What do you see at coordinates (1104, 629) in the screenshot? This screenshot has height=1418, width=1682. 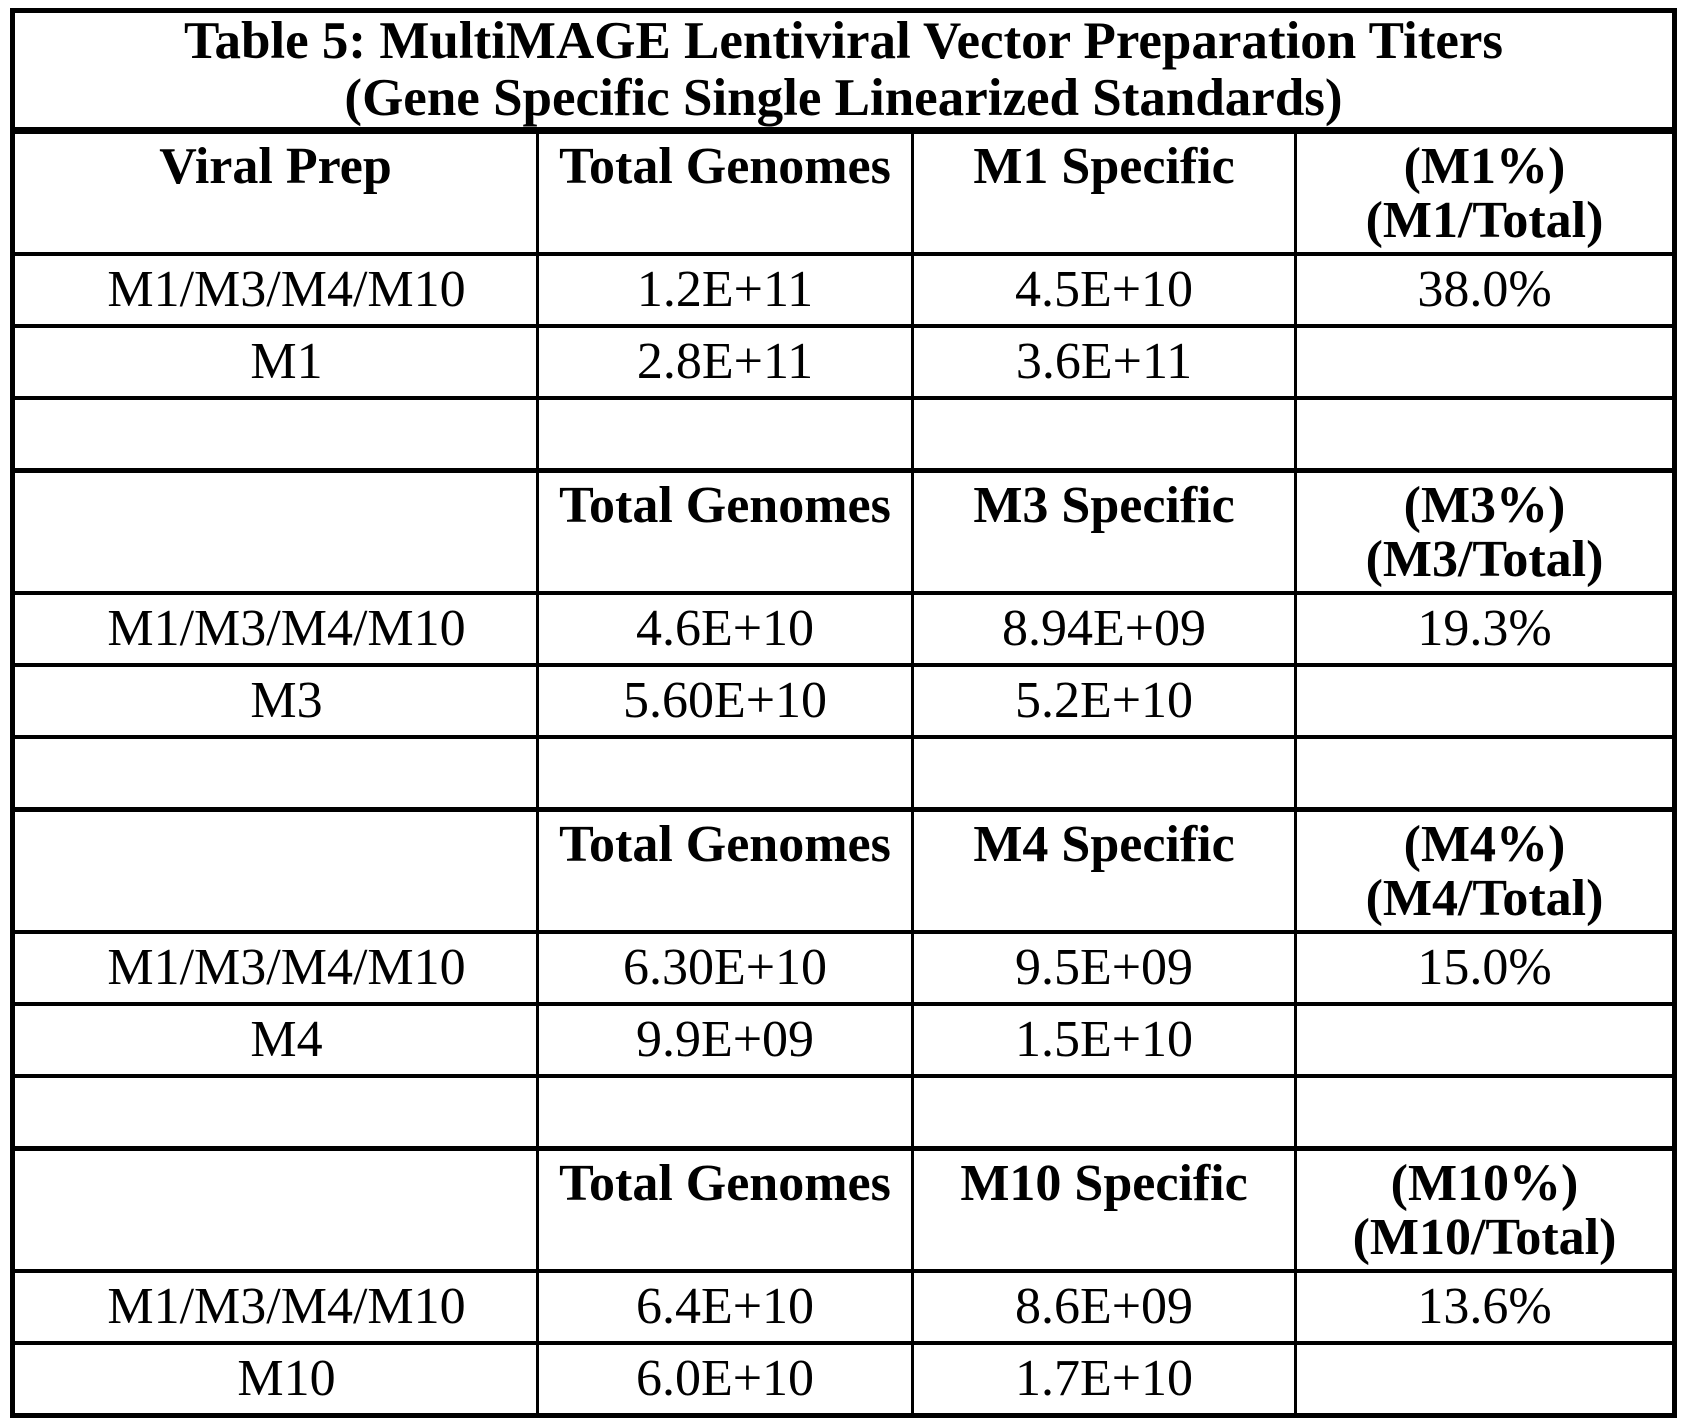 I see `cell-specific: 8.94E+09` at bounding box center [1104, 629].